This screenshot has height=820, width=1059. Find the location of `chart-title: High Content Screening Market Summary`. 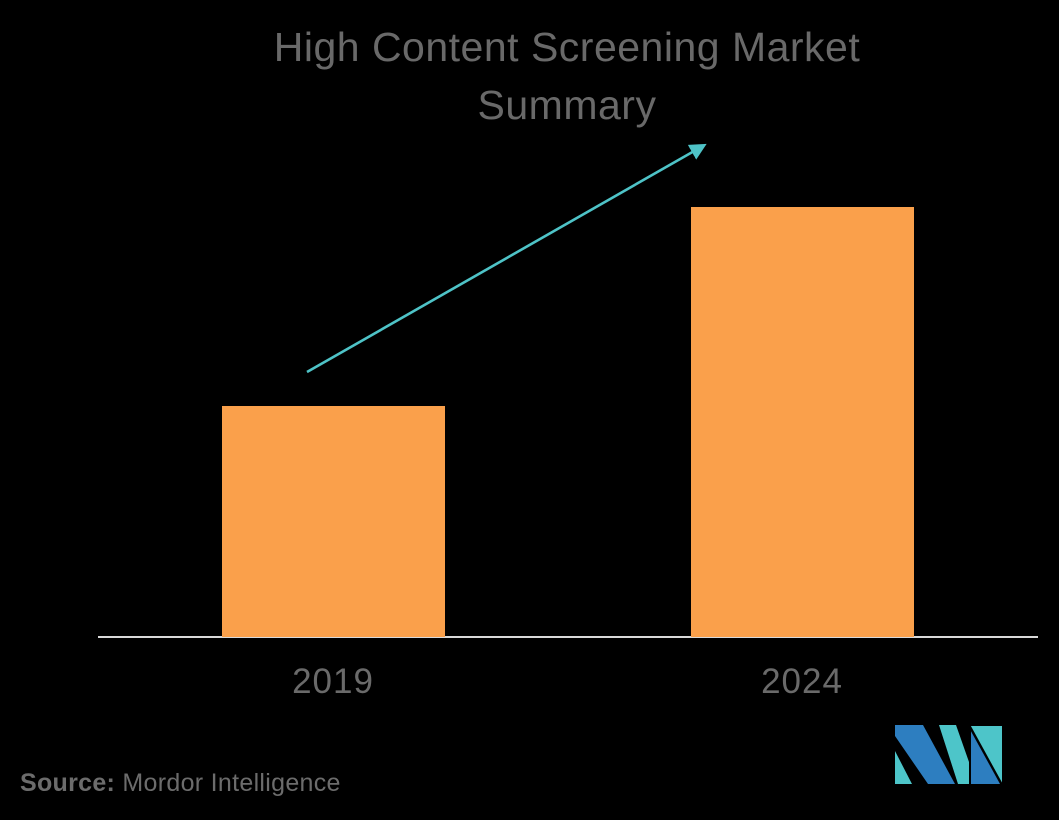

chart-title: High Content Screening Market Summary is located at coordinates (567, 76).